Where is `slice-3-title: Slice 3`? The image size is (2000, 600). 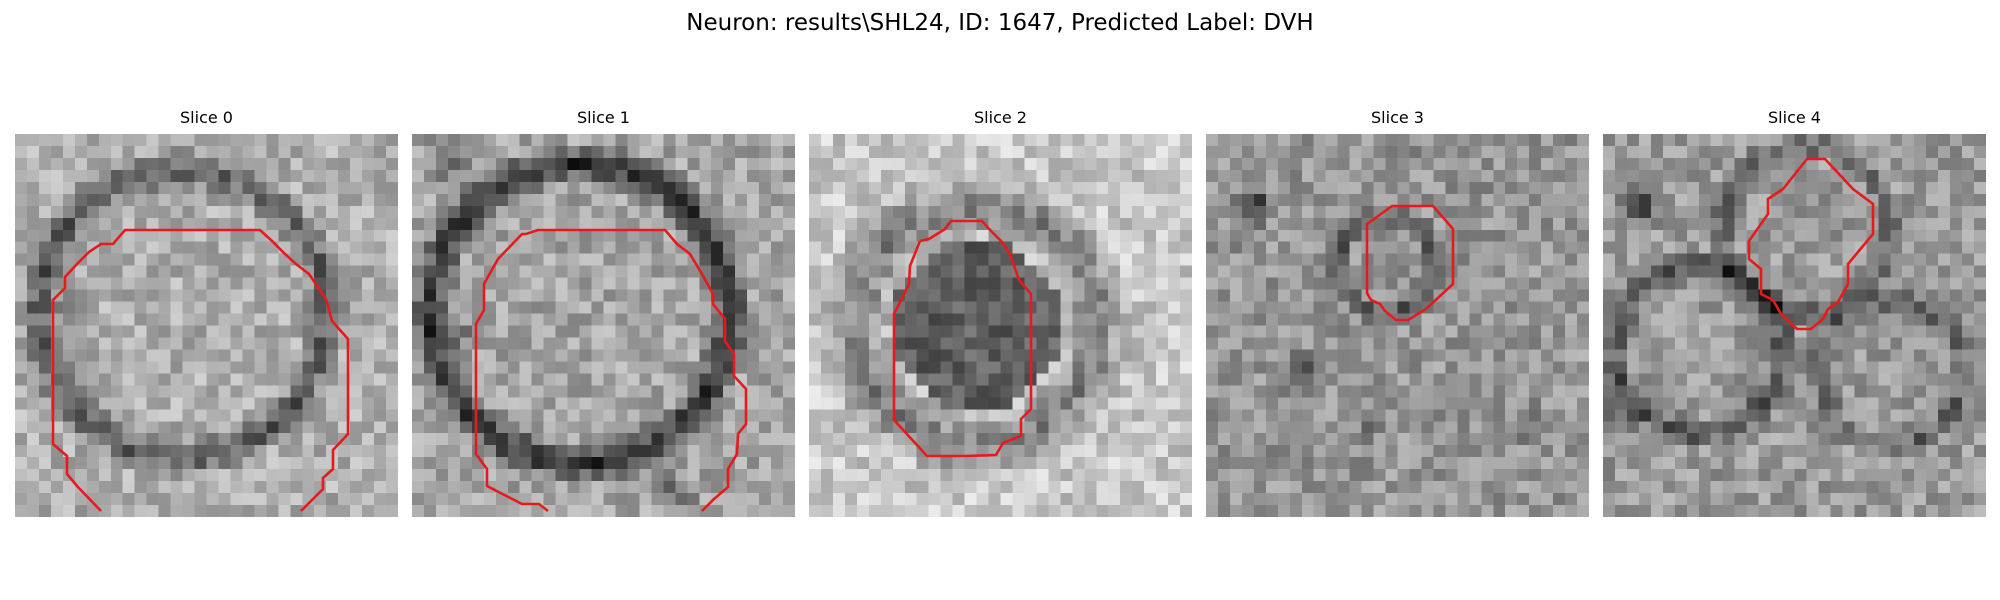 slice-3-title: Slice 3 is located at coordinates (1397, 117).